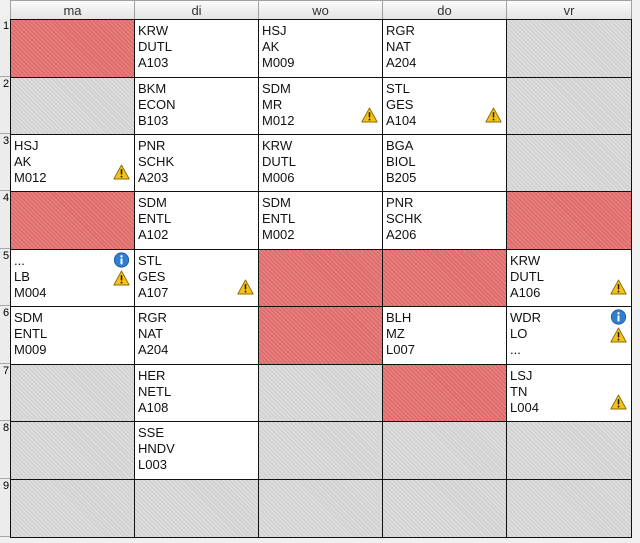 The image size is (640, 543). What do you see at coordinates (444, 48) in the screenshot?
I see `timetable-cell-do-1: RGR NAT A204` at bounding box center [444, 48].